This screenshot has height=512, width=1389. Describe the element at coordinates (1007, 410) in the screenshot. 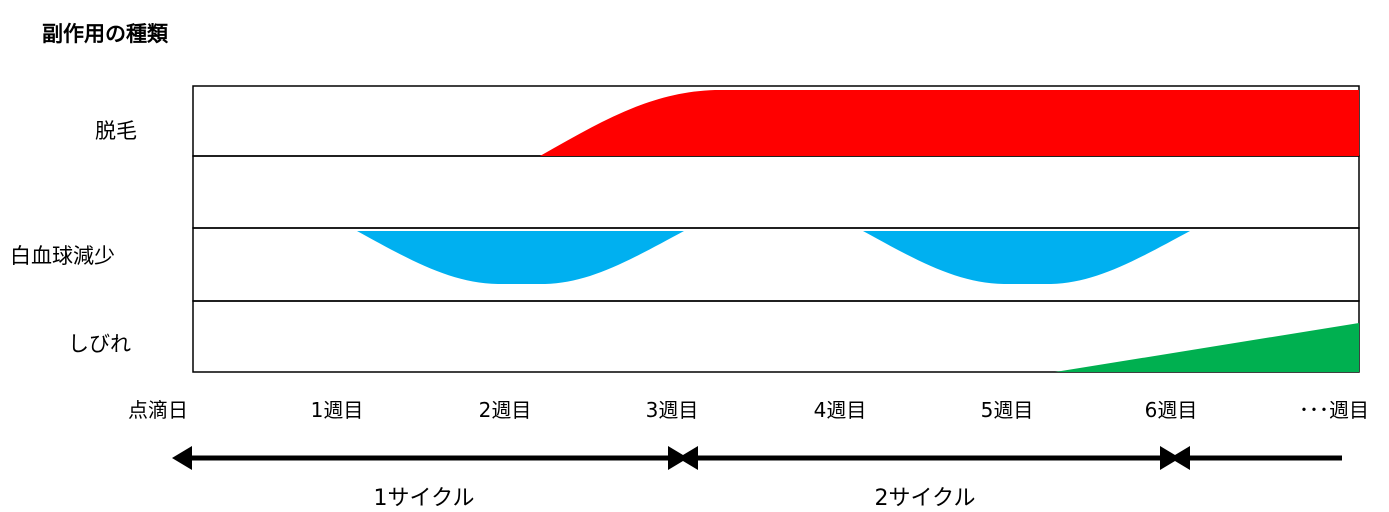

I see `tick-label: 5週目` at that location.